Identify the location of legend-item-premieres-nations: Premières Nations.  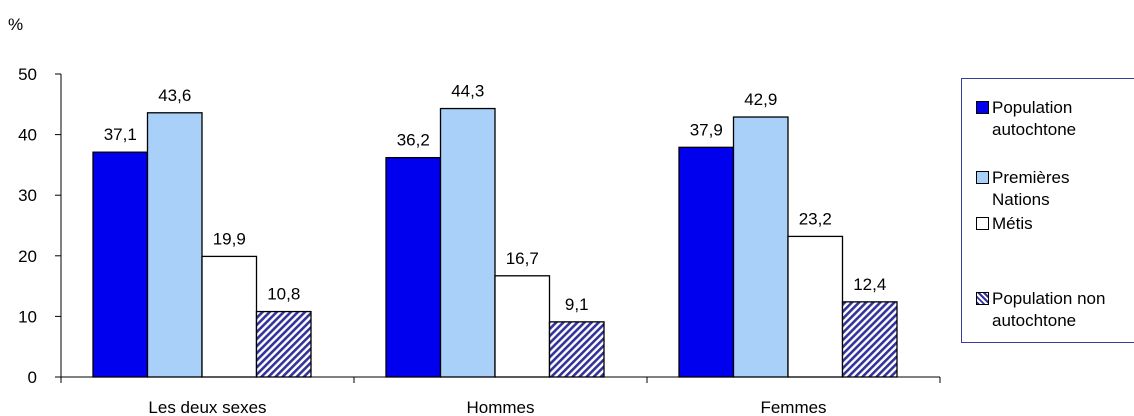
(1039, 189).